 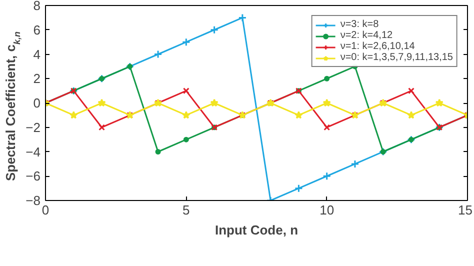 What do you see at coordinates (396, 57) in the screenshot?
I see `legend-label: ν=0: k=1,3,5,7,9,11,13,15` at bounding box center [396, 57].